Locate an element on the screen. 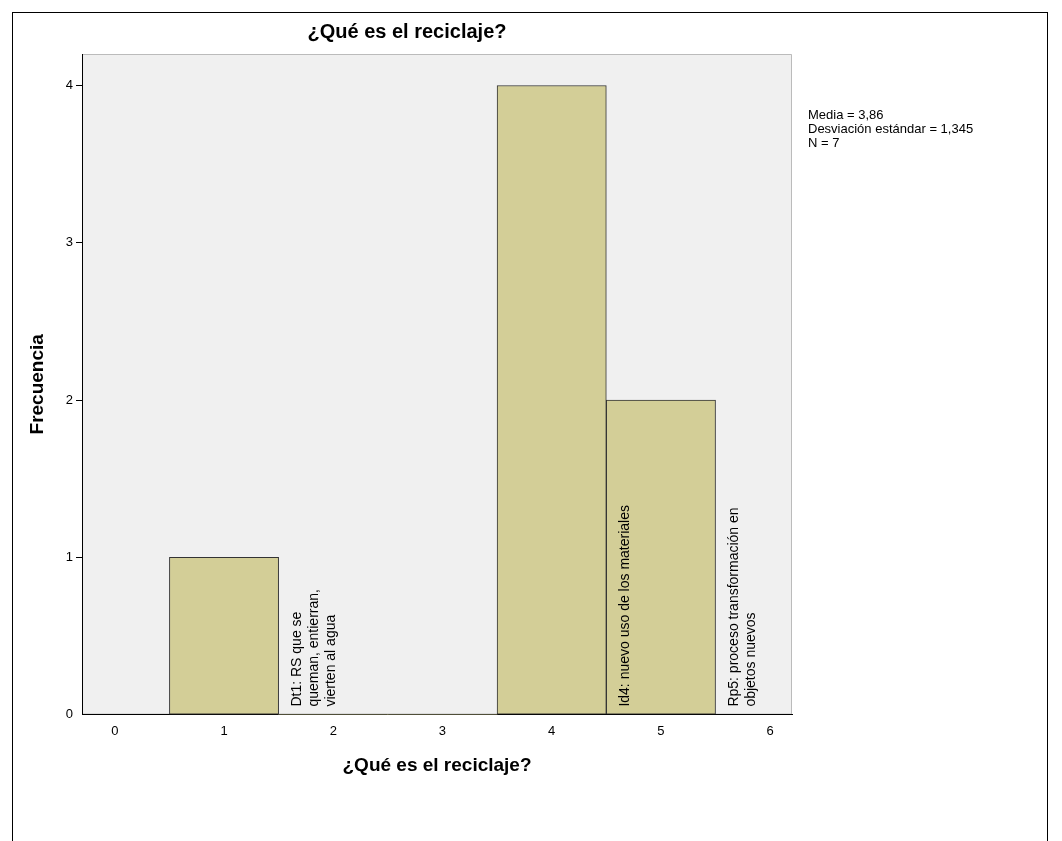 The image size is (1062, 841). x-tick-label: 0 is located at coordinates (115, 730).